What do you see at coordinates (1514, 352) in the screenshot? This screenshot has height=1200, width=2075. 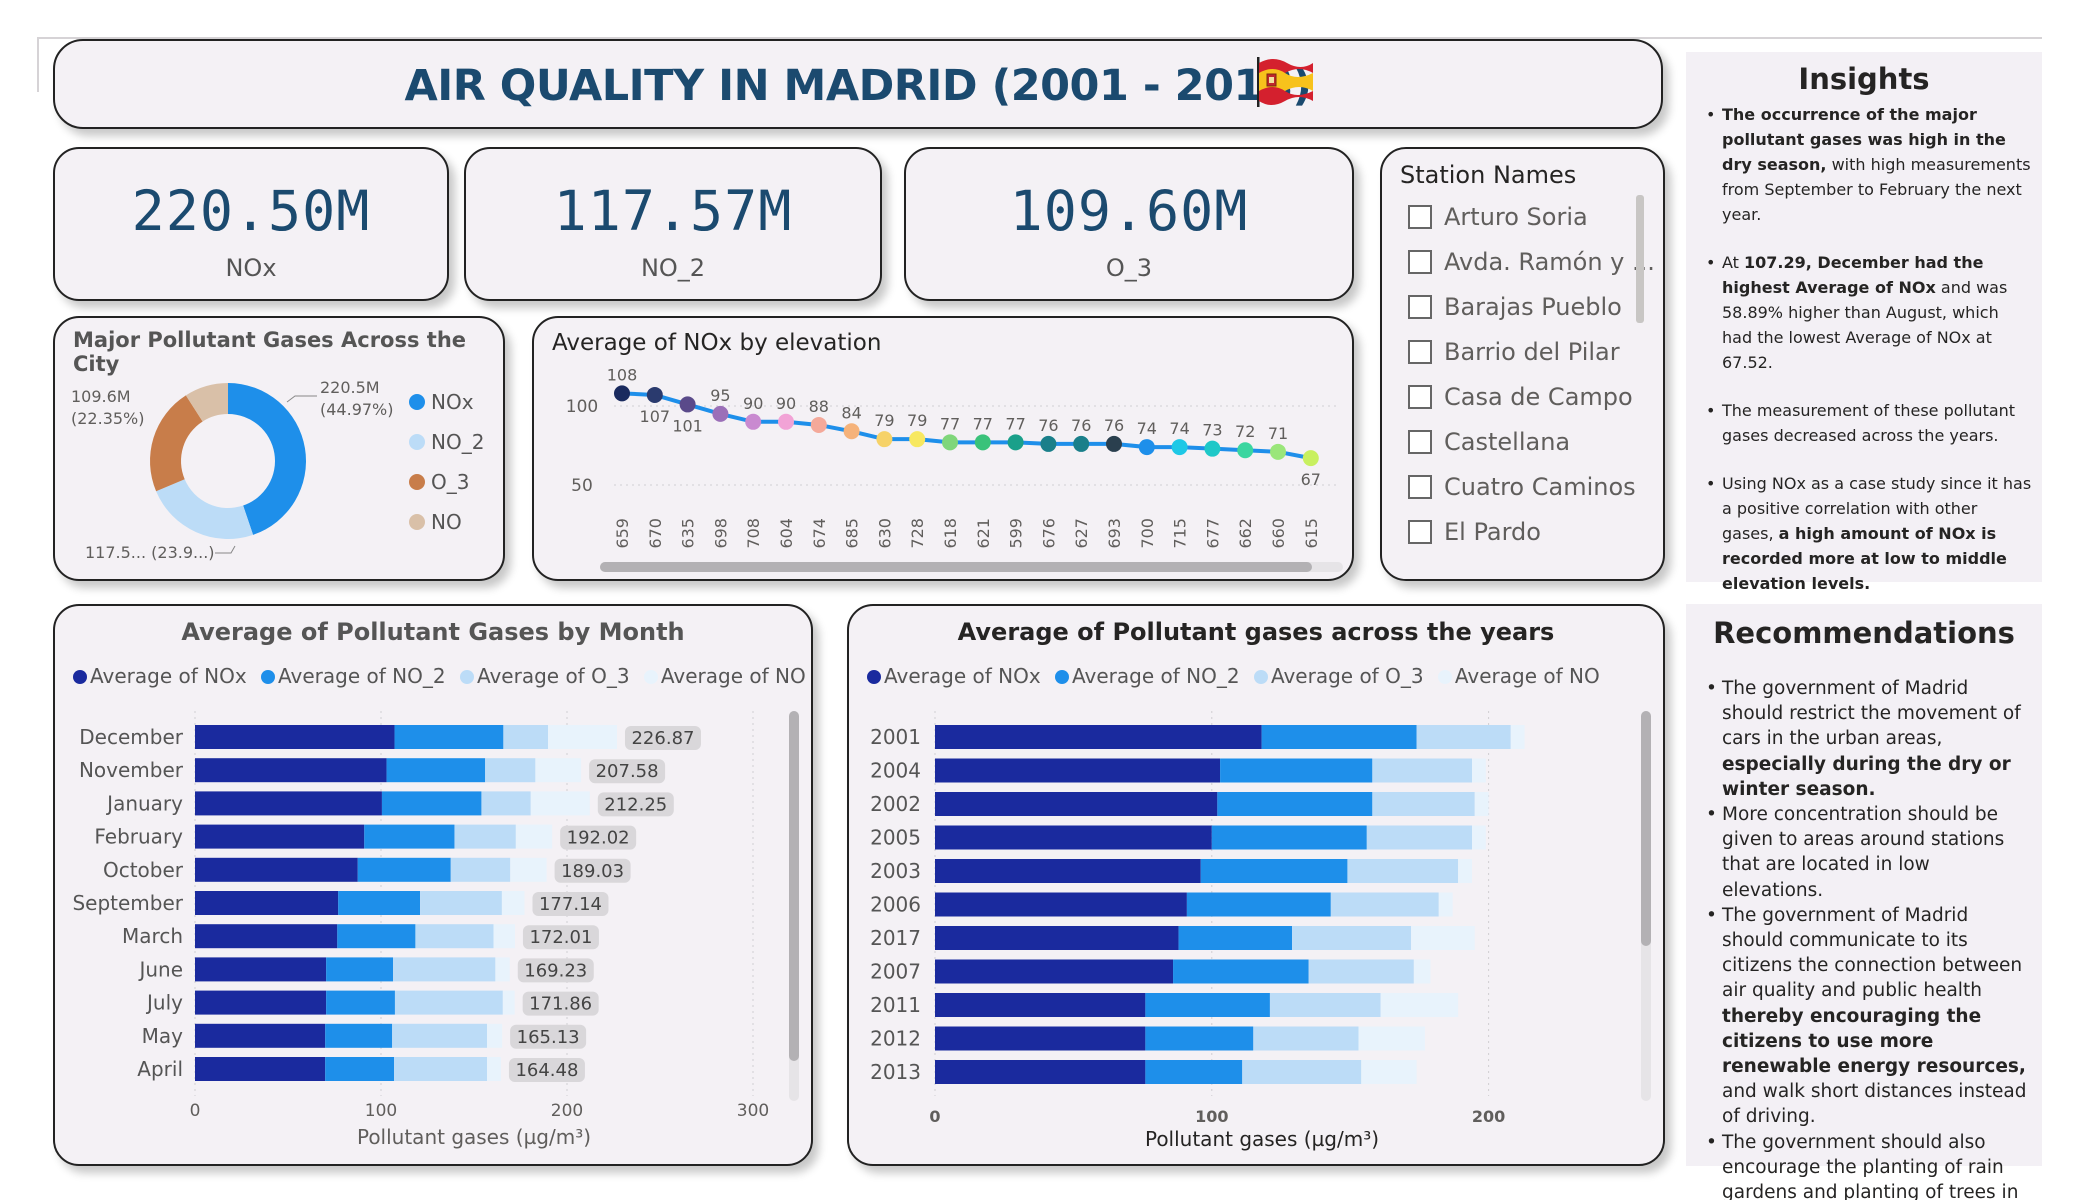 I see `station-option: Barrio del Pilar` at bounding box center [1514, 352].